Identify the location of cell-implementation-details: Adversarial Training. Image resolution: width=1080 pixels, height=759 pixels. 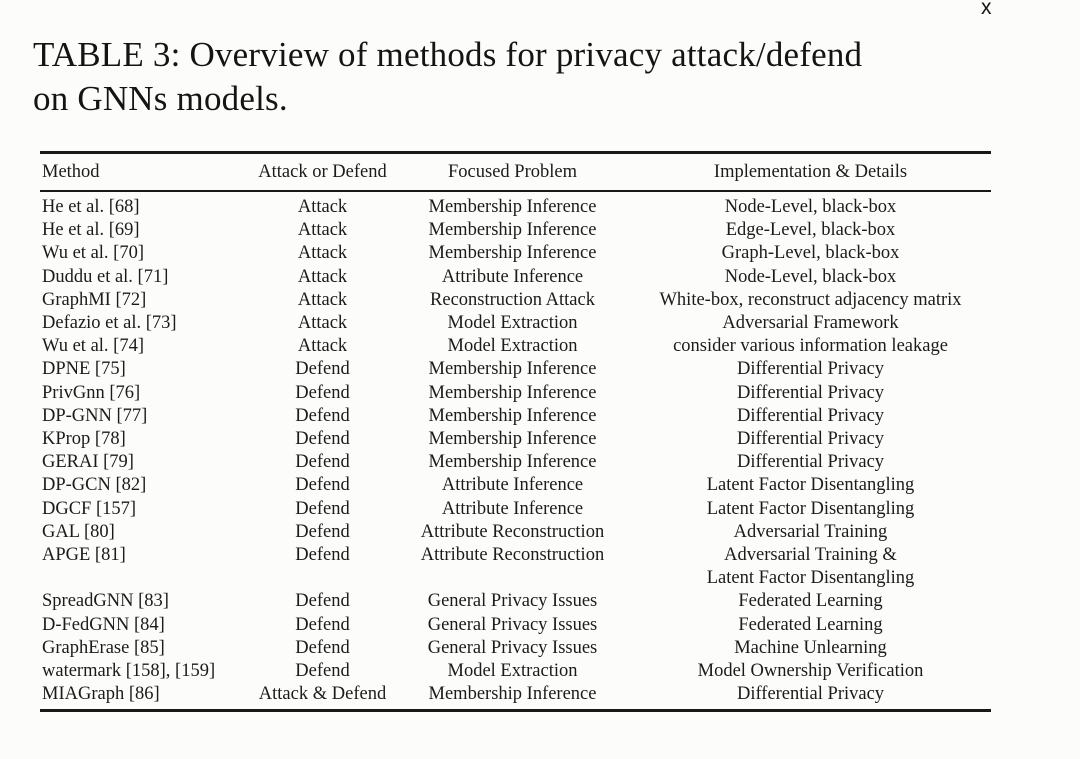
(810, 531).